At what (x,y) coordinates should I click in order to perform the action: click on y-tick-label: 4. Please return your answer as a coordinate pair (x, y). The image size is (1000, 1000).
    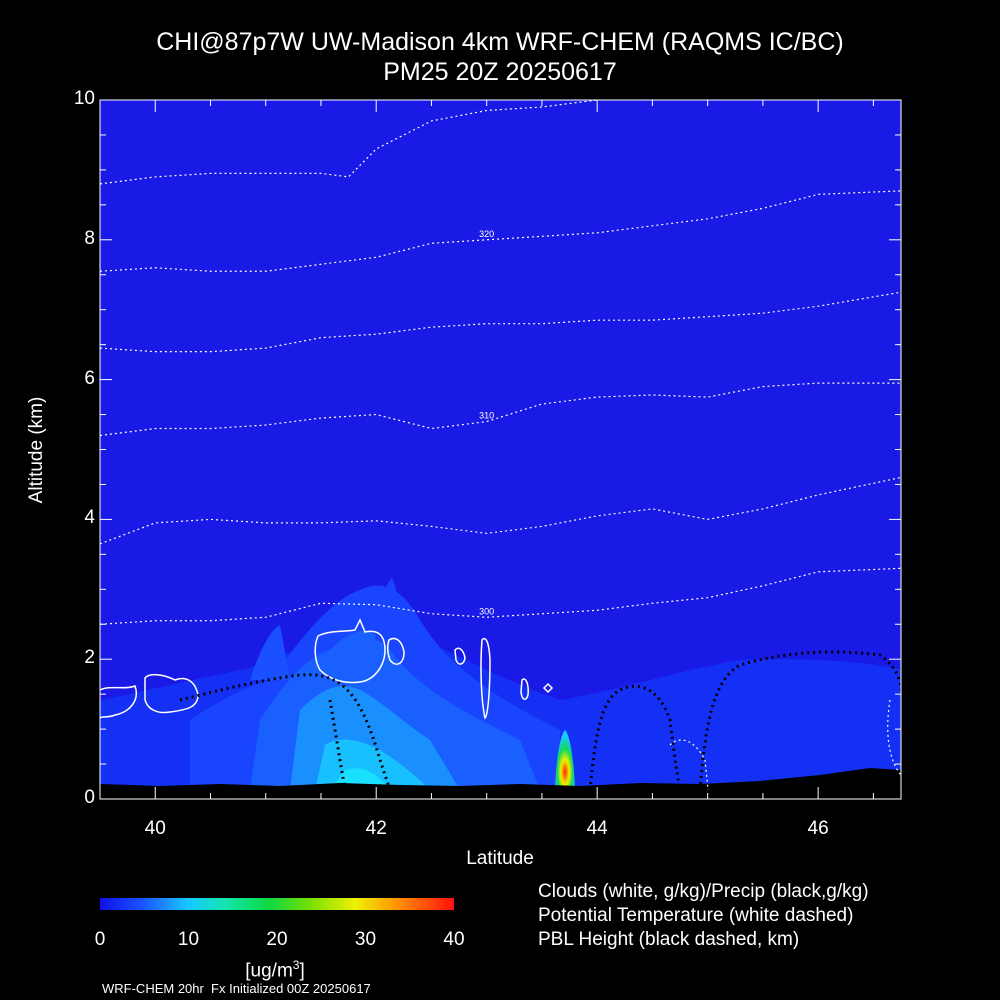
    Looking at the image, I should click on (89, 518).